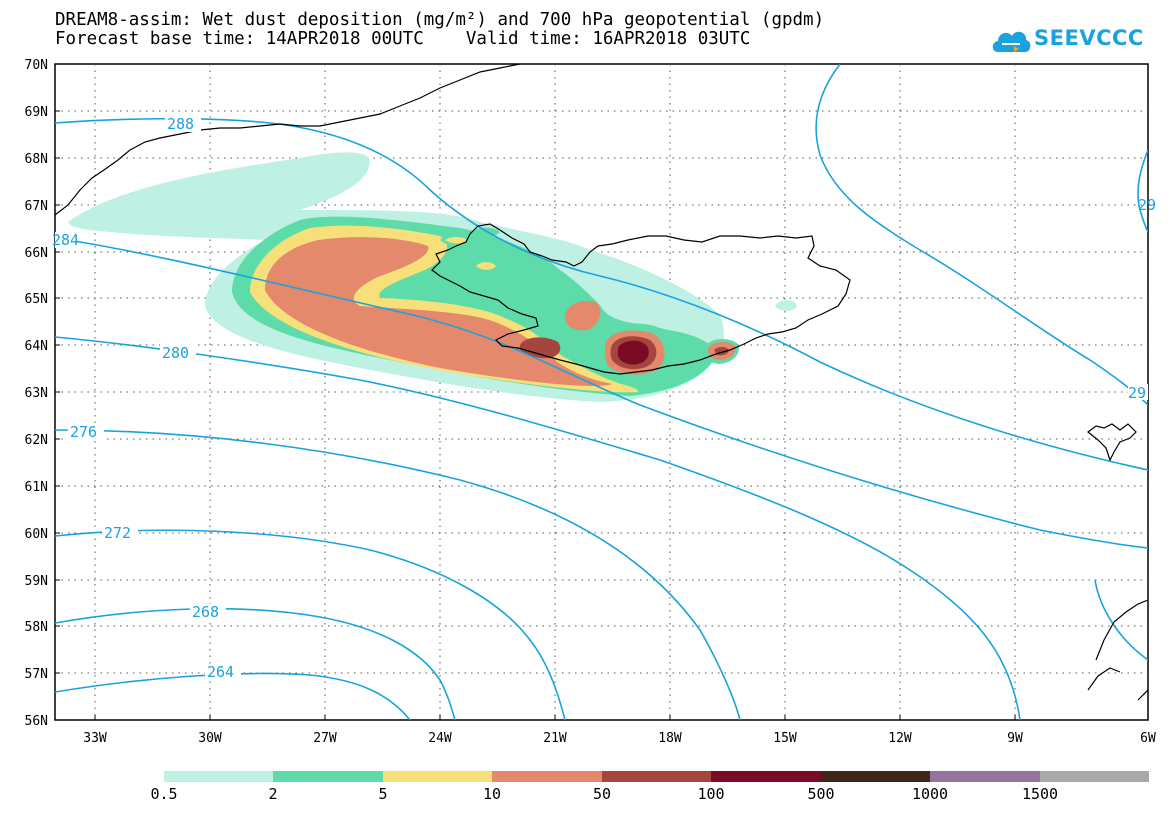 The height and width of the screenshot is (815, 1175). What do you see at coordinates (602, 794) in the screenshot?
I see `legend-label-50: 50` at bounding box center [602, 794].